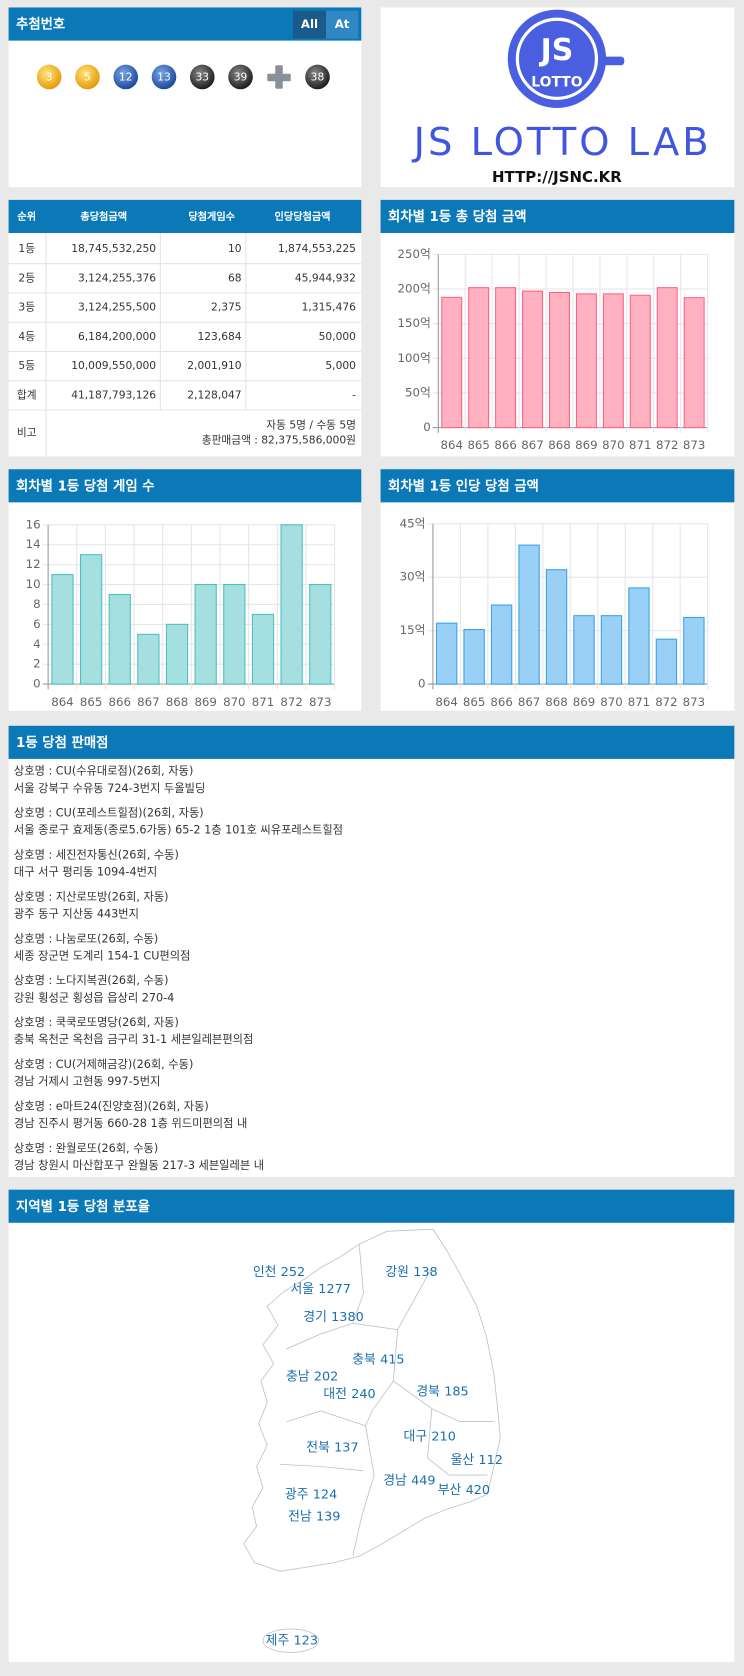 The height and width of the screenshot is (1676, 744). Describe the element at coordinates (338, 336) in the screenshot. I see `table-cell: 50,000` at that location.